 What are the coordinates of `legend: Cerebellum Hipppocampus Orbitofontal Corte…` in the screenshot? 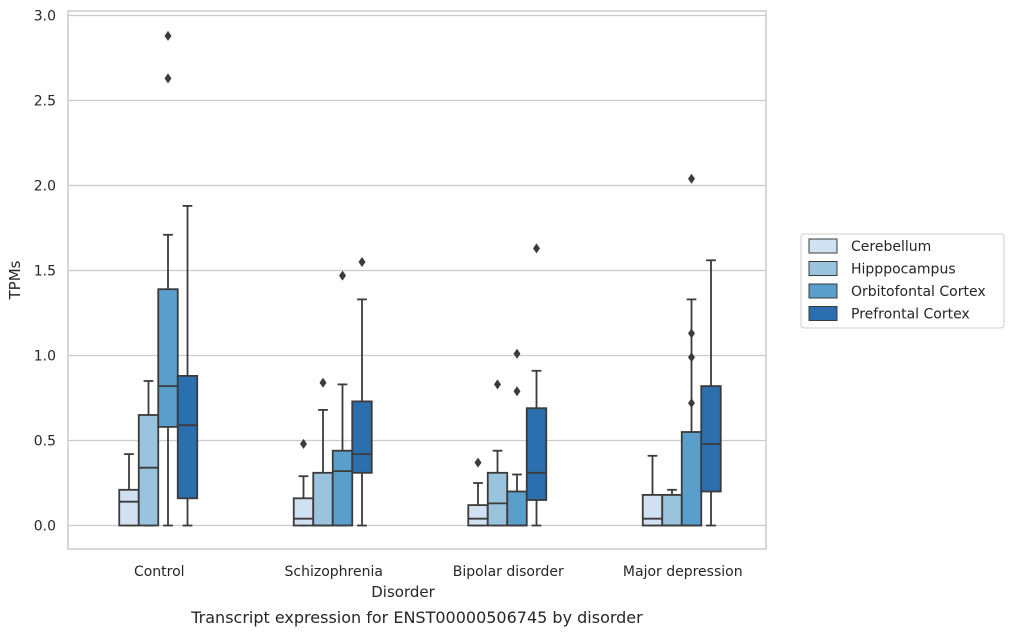 It's located at (902, 281).